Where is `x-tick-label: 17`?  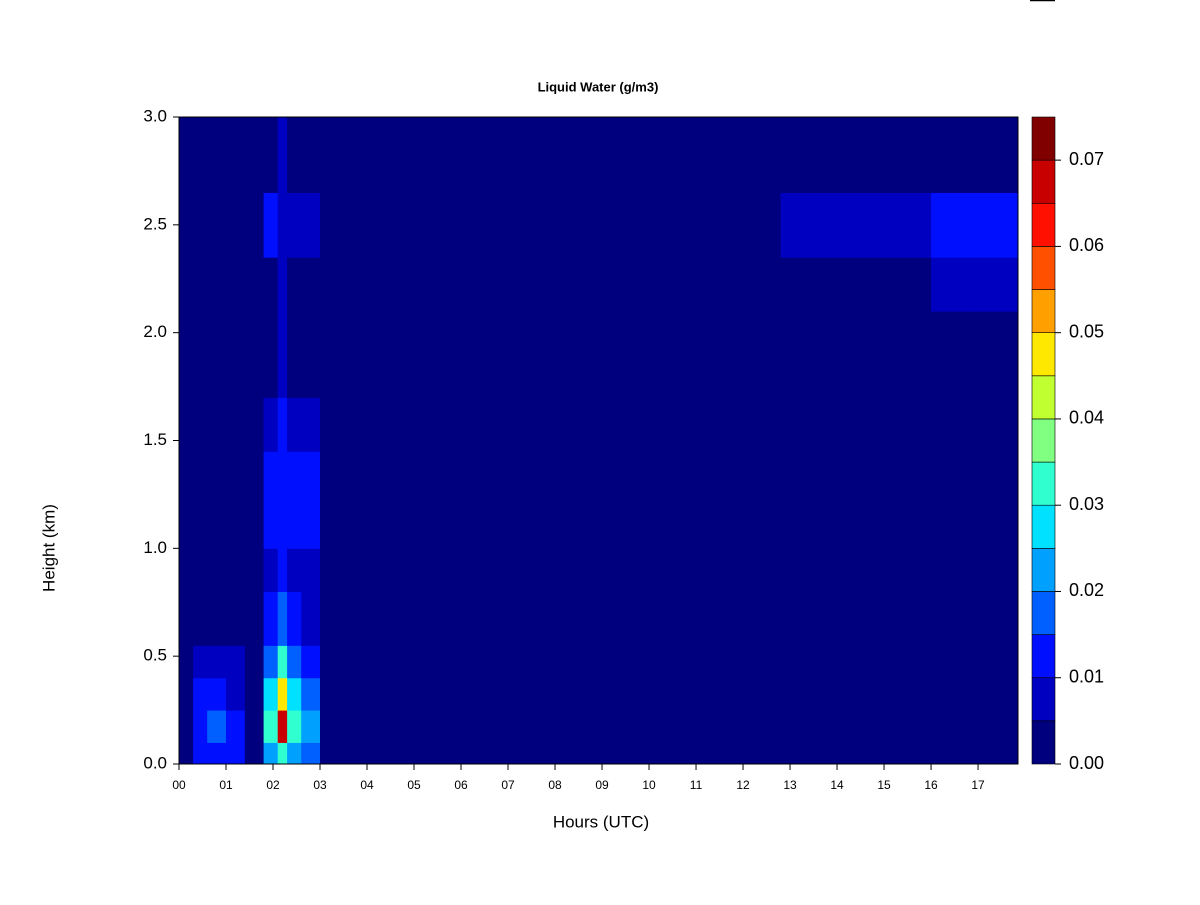 x-tick-label: 17 is located at coordinates (978, 785).